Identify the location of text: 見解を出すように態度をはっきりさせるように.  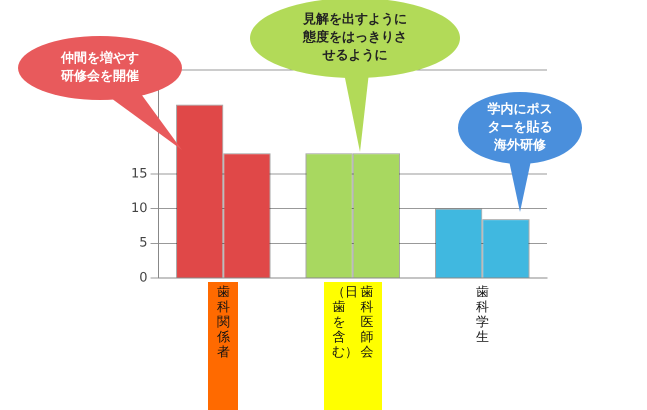
(355, 38).